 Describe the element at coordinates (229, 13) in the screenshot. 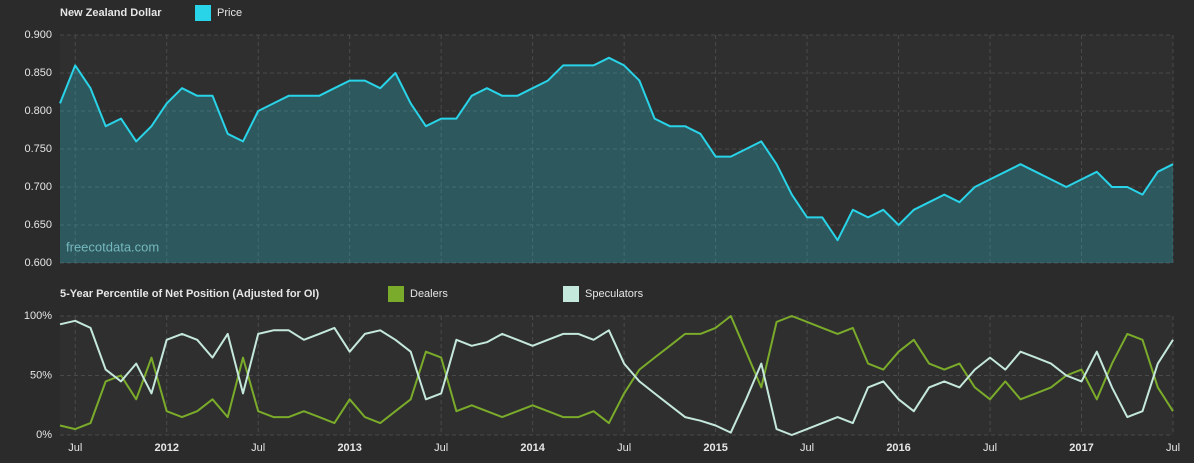

I see `legend-label: Price` at that location.